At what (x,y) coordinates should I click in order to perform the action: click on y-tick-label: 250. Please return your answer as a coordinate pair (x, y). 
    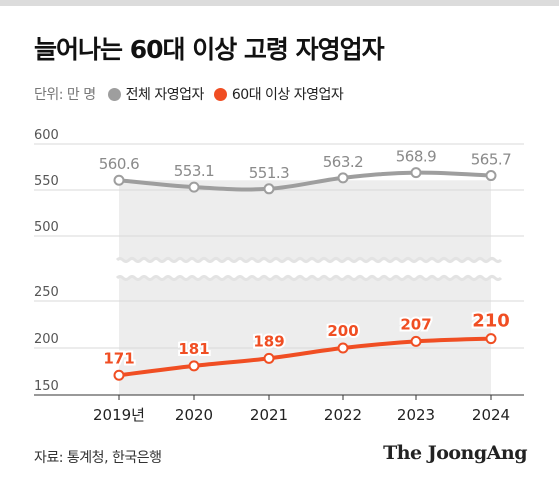
    Looking at the image, I should click on (46, 292).